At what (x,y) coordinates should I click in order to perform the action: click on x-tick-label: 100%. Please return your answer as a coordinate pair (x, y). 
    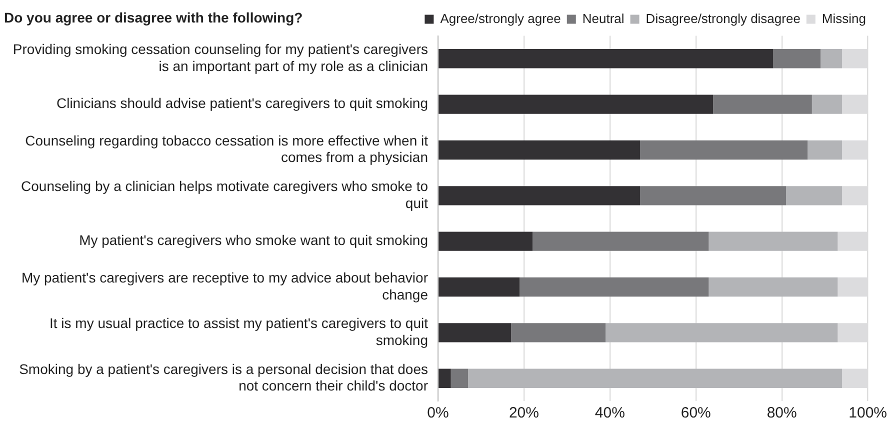
    Looking at the image, I should click on (868, 413).